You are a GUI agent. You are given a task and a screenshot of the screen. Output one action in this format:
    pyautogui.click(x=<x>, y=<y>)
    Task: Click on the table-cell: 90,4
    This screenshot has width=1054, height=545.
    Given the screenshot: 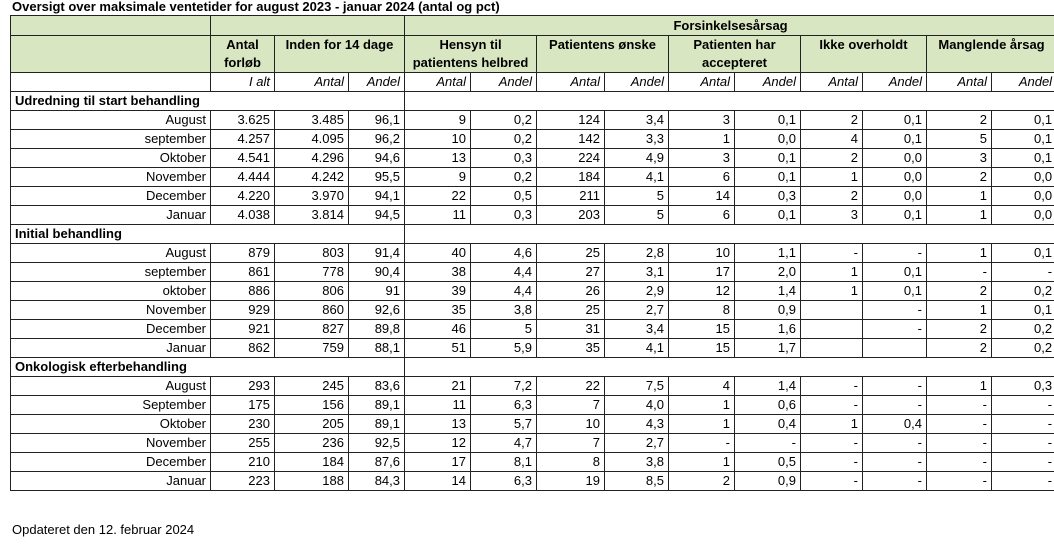 What is the action you would take?
    pyautogui.click(x=376, y=272)
    